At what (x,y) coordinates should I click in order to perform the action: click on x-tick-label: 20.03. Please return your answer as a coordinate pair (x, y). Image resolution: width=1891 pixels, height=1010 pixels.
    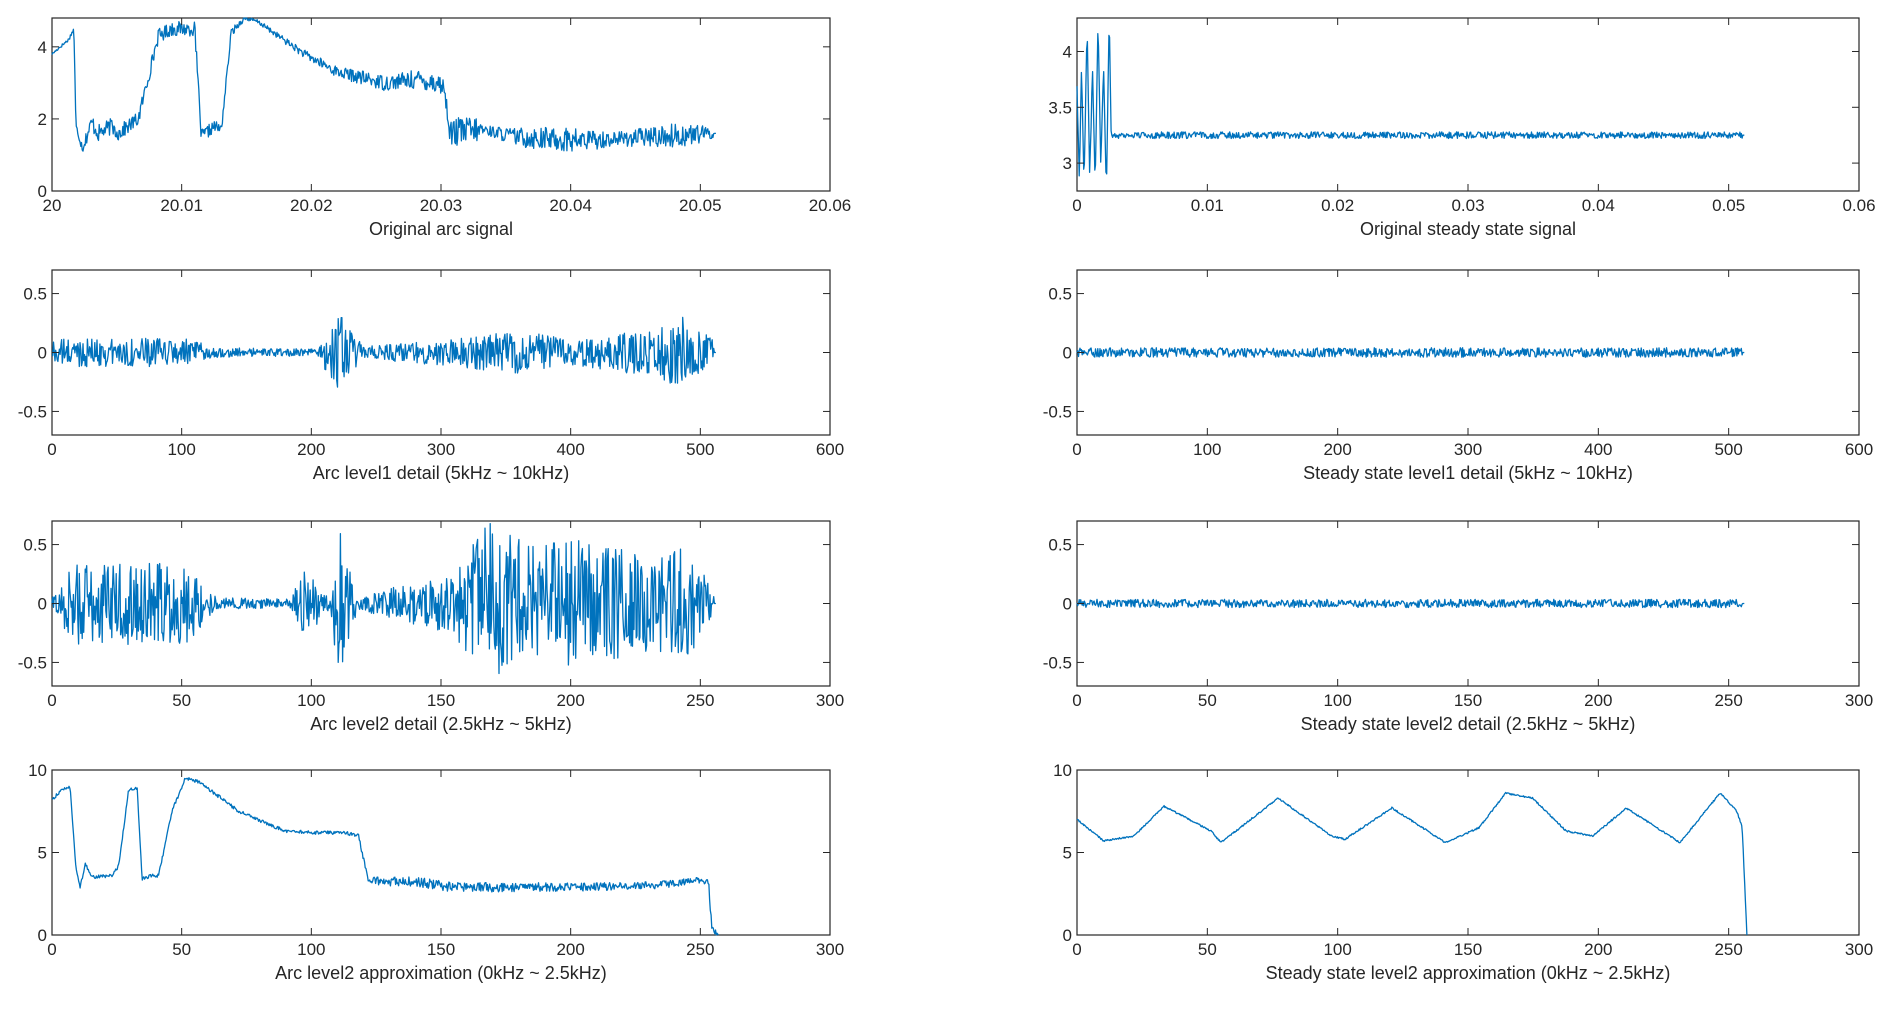
    Looking at the image, I should click on (441, 205).